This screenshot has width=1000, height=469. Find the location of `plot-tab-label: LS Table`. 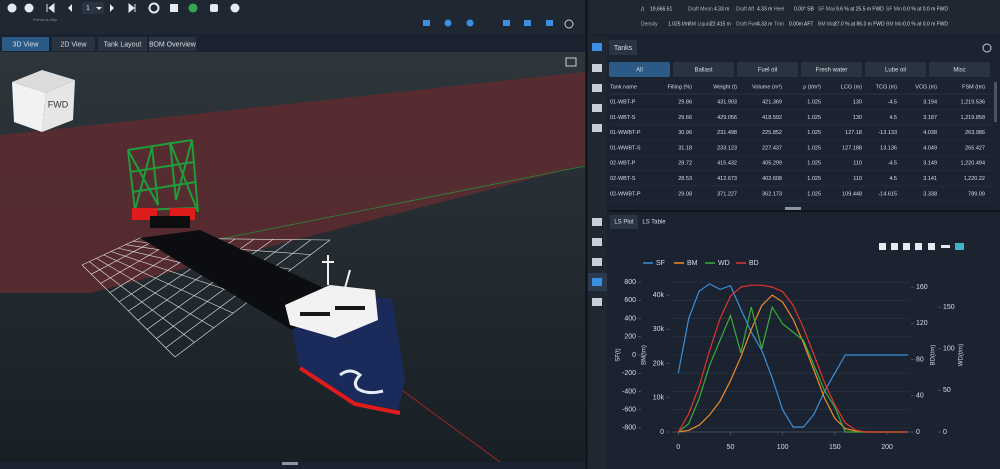

plot-tab-label: LS Table is located at coordinates (654, 223).